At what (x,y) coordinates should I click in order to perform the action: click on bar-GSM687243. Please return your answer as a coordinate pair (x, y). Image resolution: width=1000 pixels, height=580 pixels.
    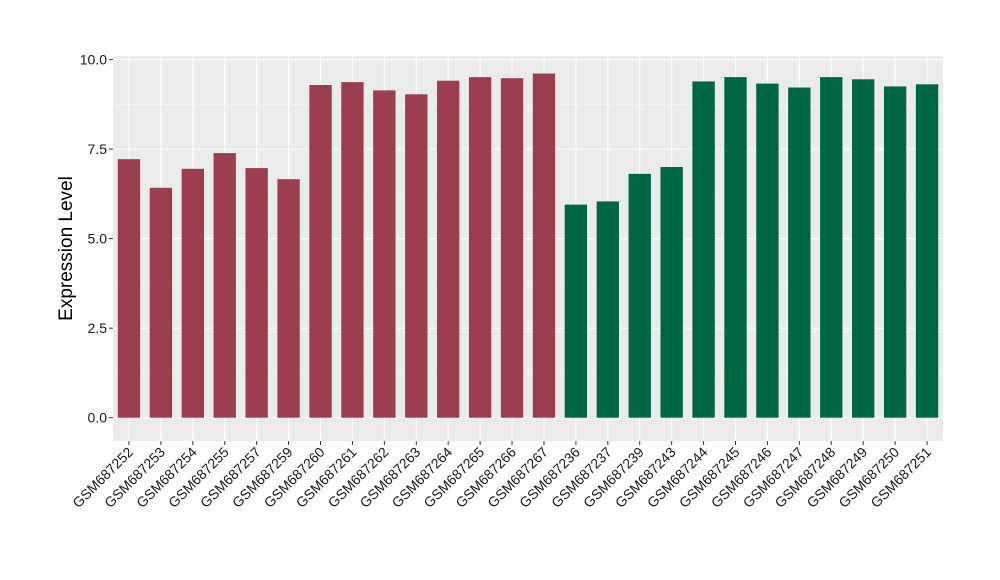
    Looking at the image, I should click on (671, 292).